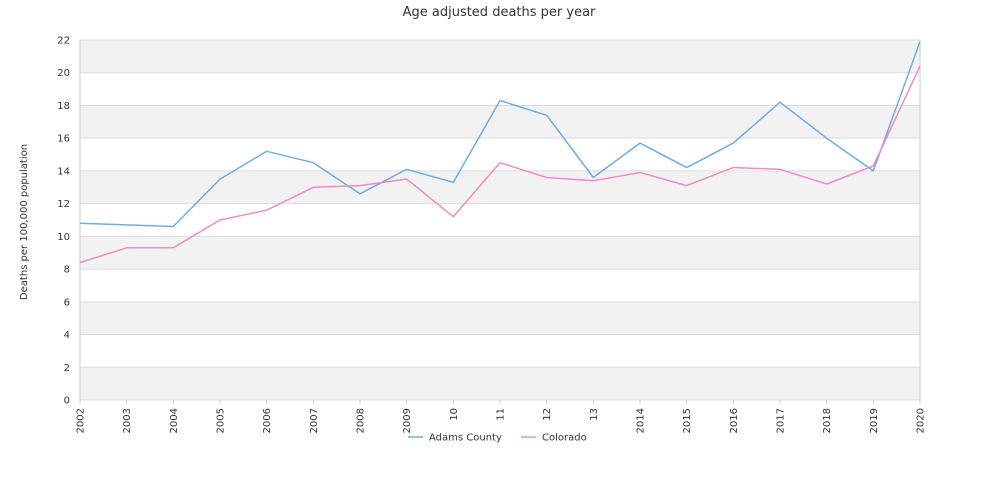 The height and width of the screenshot is (500, 1000). Describe the element at coordinates (454, 414) in the screenshot. I see `x-tick-label: 10` at that location.